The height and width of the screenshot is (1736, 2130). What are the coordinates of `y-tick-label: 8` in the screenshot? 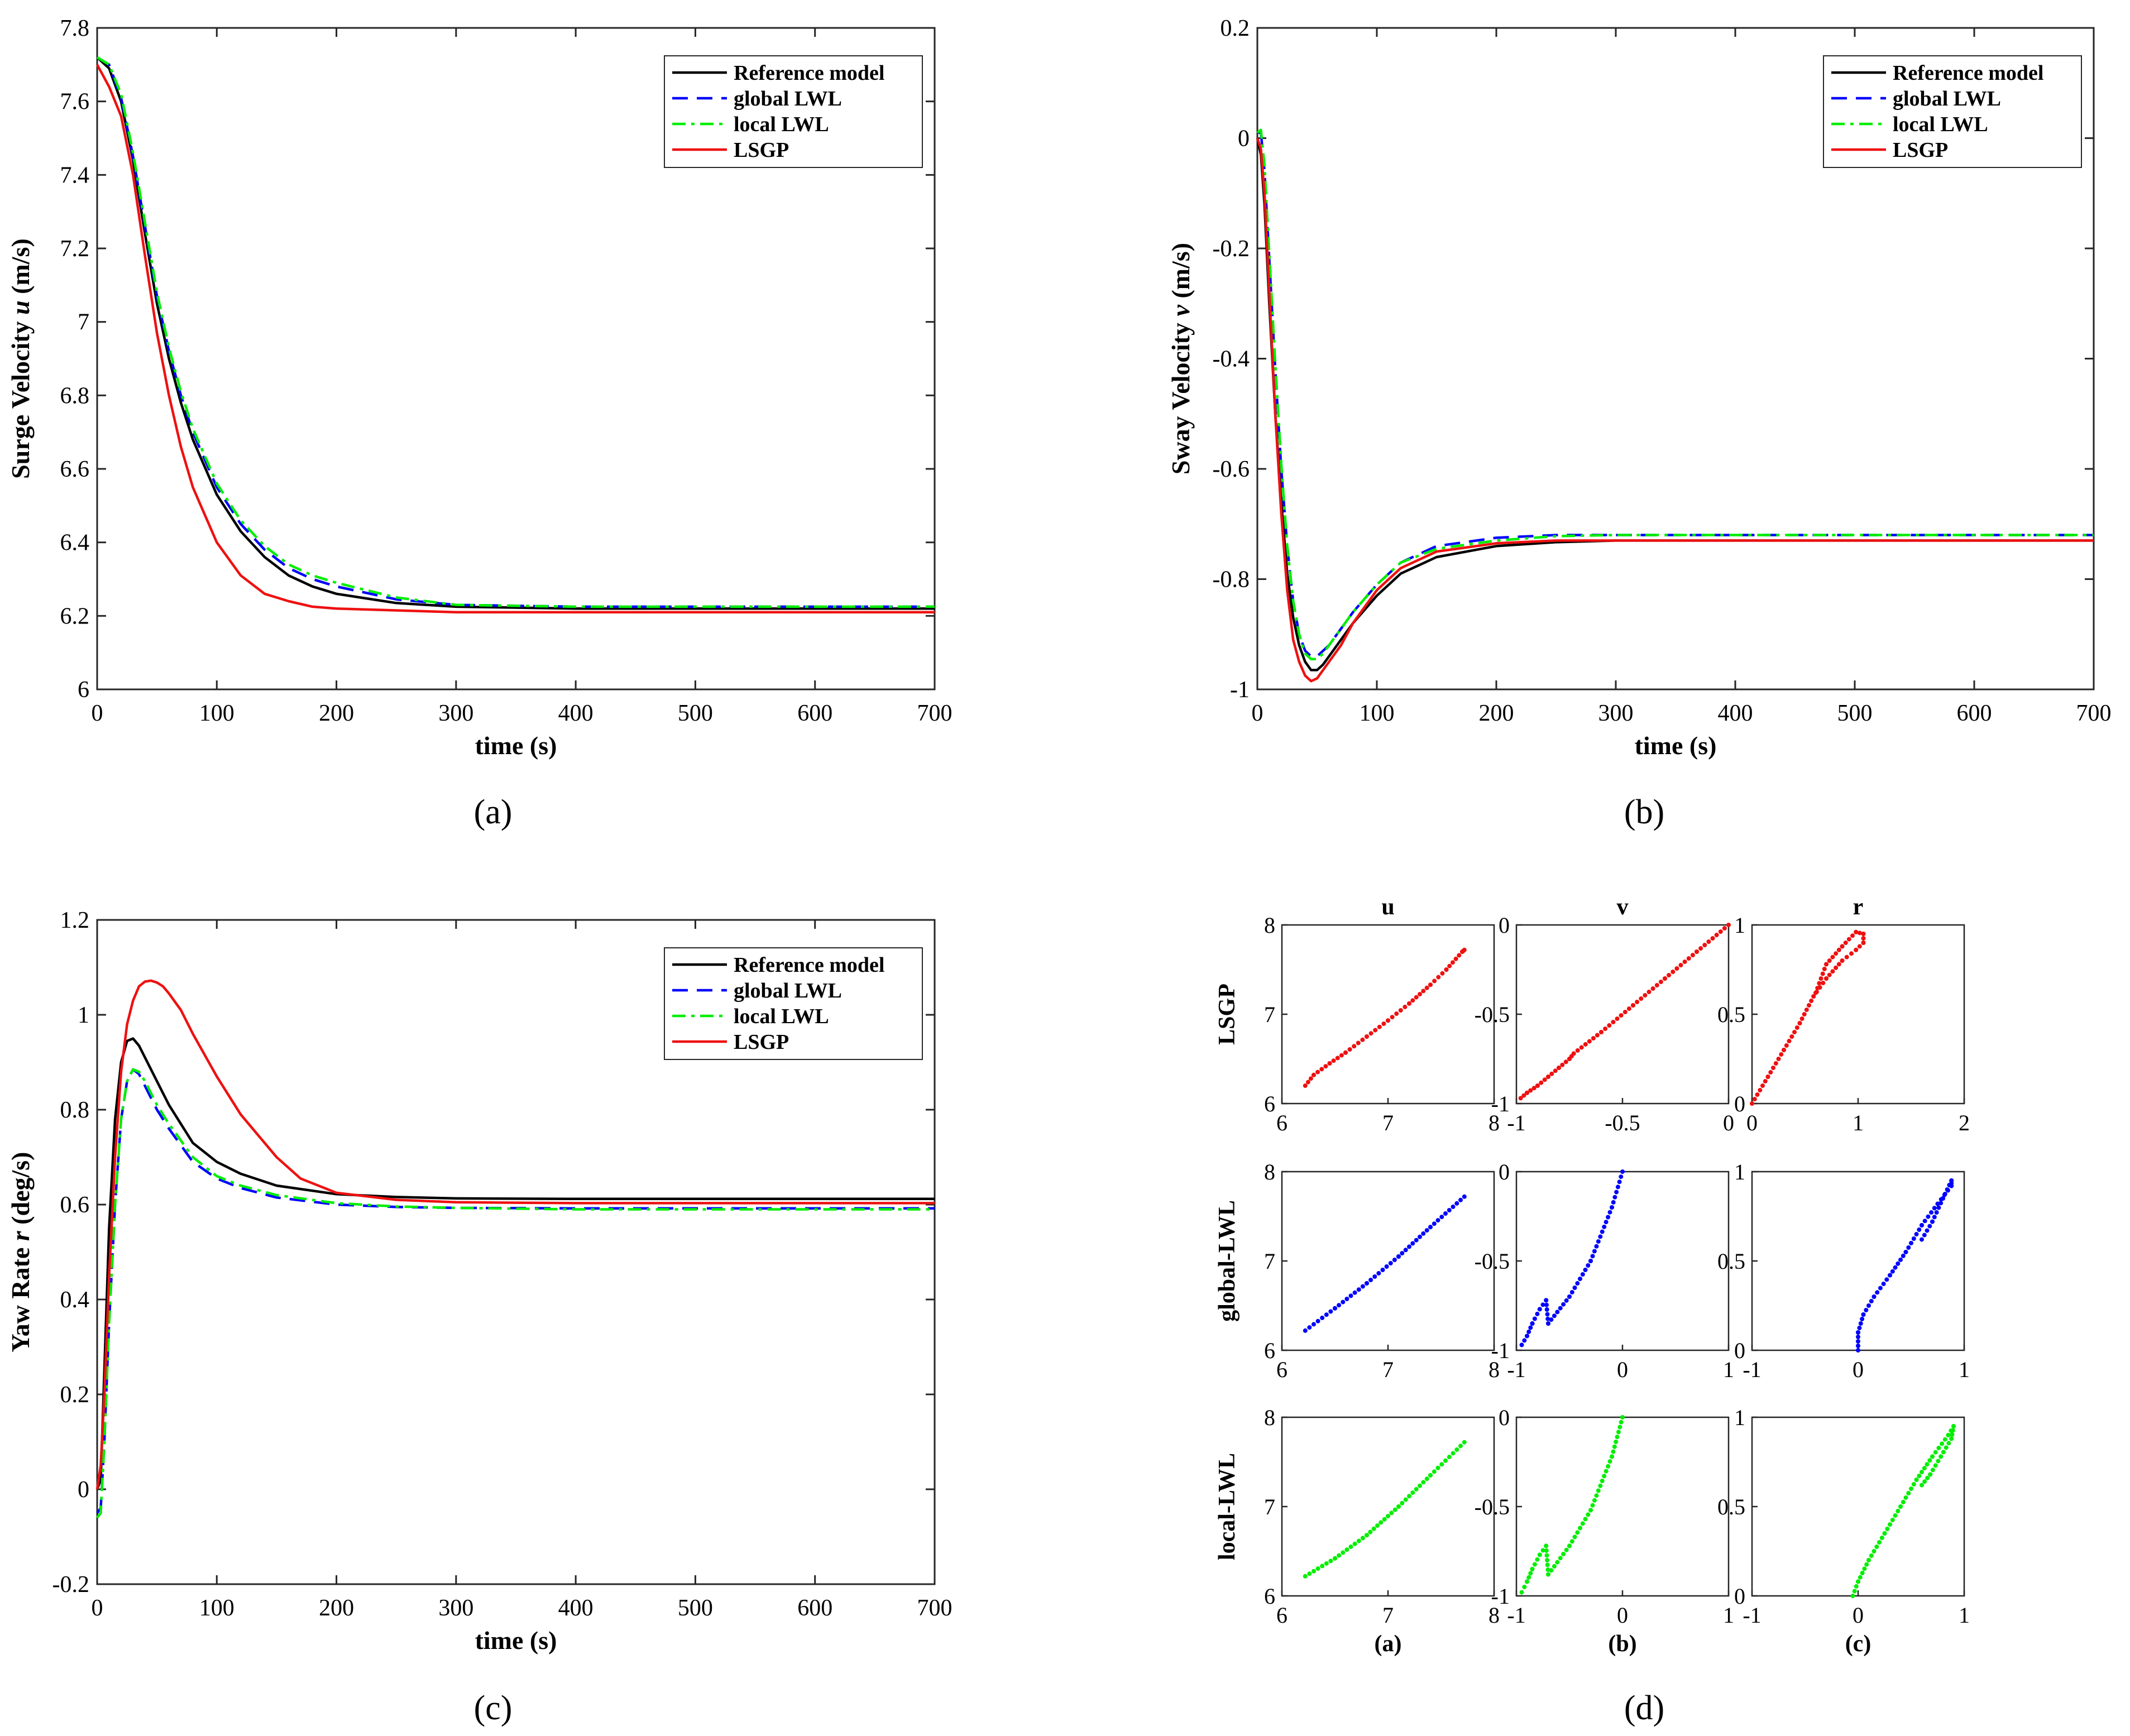 It's located at (1269, 1417).